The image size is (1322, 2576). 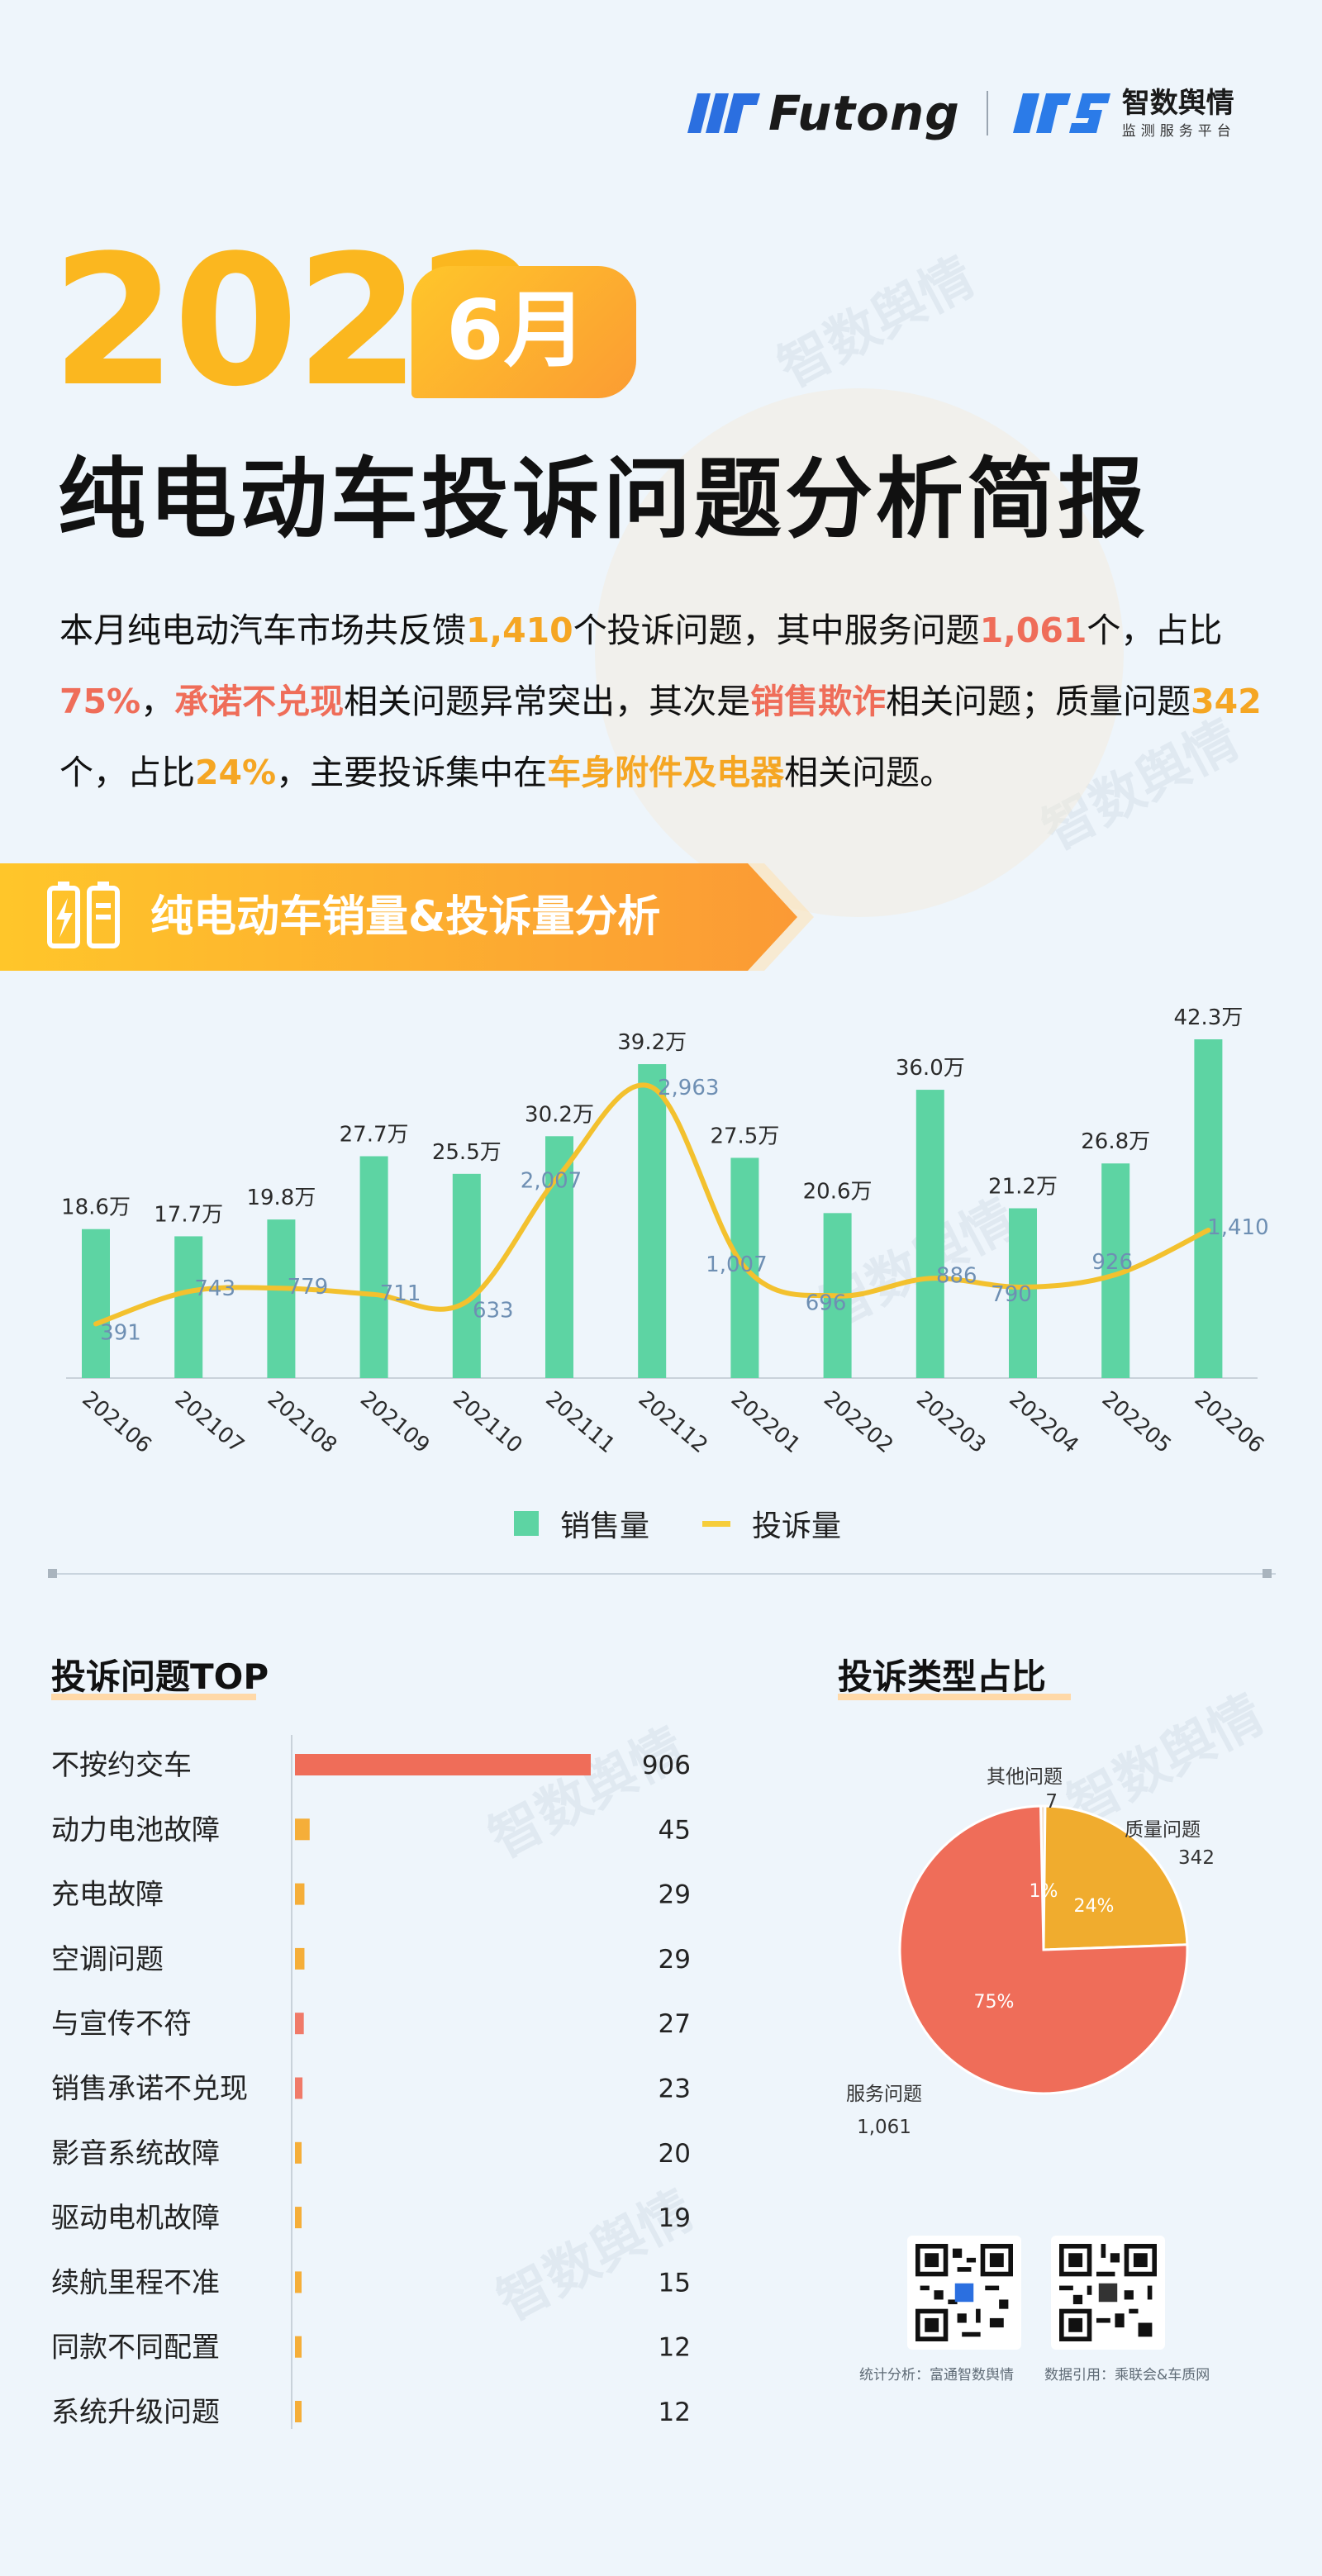 What do you see at coordinates (652, 1042) in the screenshot?
I see `sales-value-label: 39.2万` at bounding box center [652, 1042].